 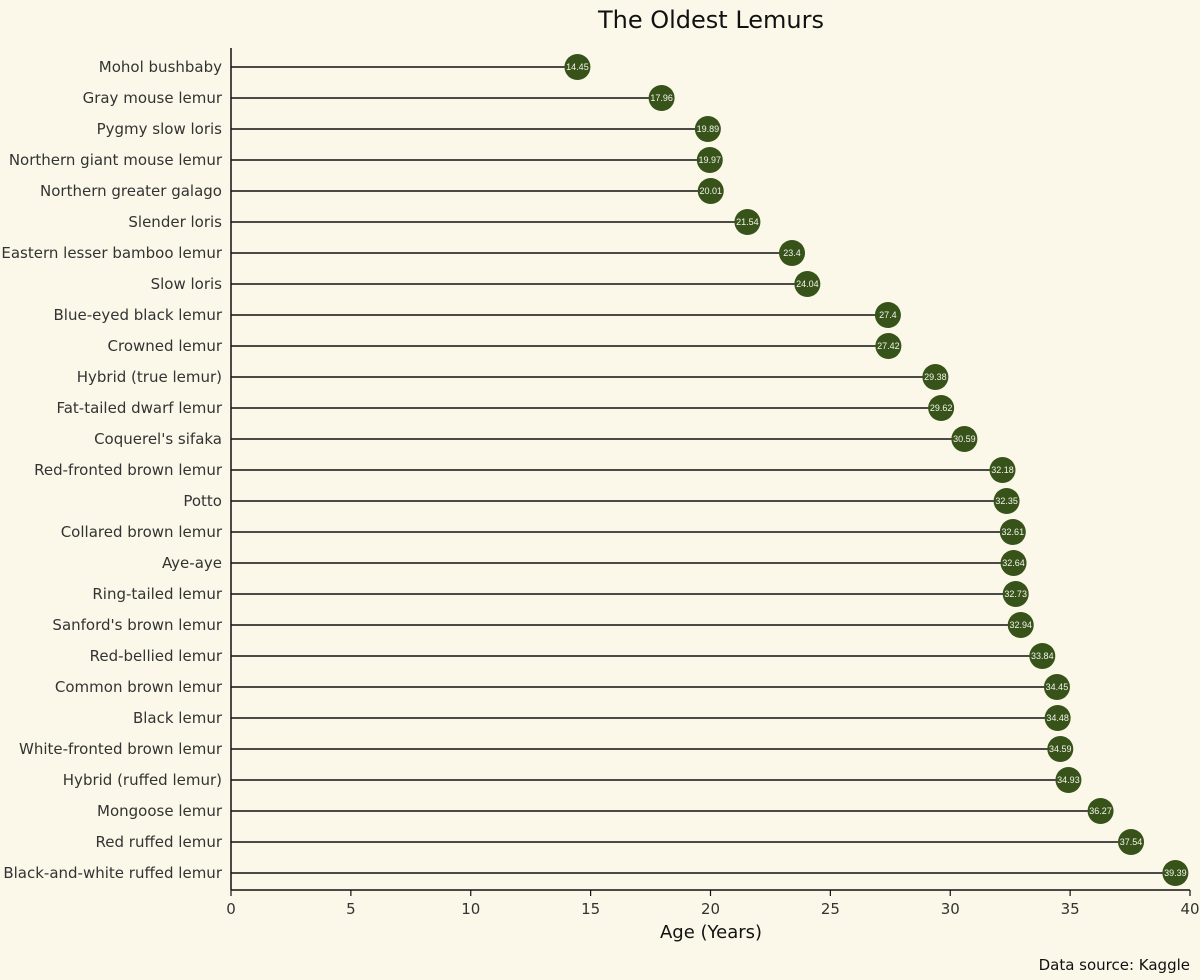 I want to click on data-label: 34.45, so click(x=1057, y=687).